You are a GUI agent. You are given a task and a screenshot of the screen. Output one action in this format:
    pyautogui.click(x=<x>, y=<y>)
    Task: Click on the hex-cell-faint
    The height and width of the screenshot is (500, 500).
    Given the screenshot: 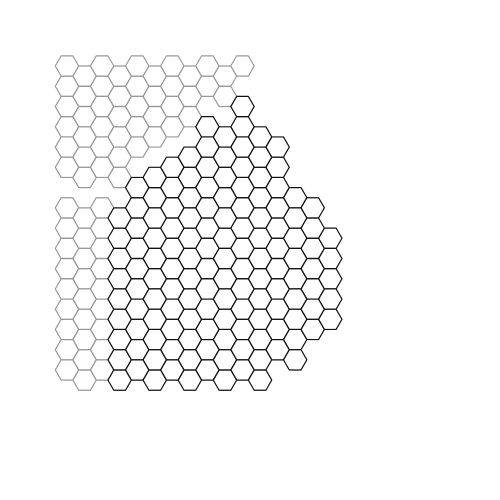 What is the action you would take?
    pyautogui.click(x=242, y=66)
    